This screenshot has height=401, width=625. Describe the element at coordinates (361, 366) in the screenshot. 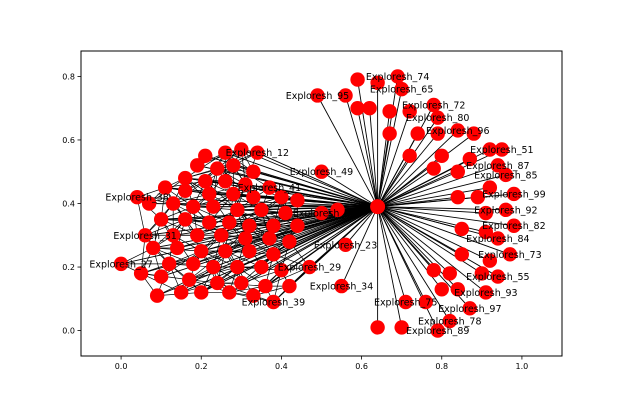

I see `x-tick-label: 0.6` at that location.